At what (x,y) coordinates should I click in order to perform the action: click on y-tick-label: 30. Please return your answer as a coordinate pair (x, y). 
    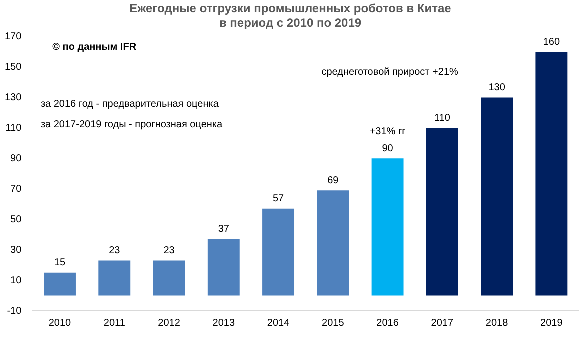
    Looking at the image, I should click on (16, 250).